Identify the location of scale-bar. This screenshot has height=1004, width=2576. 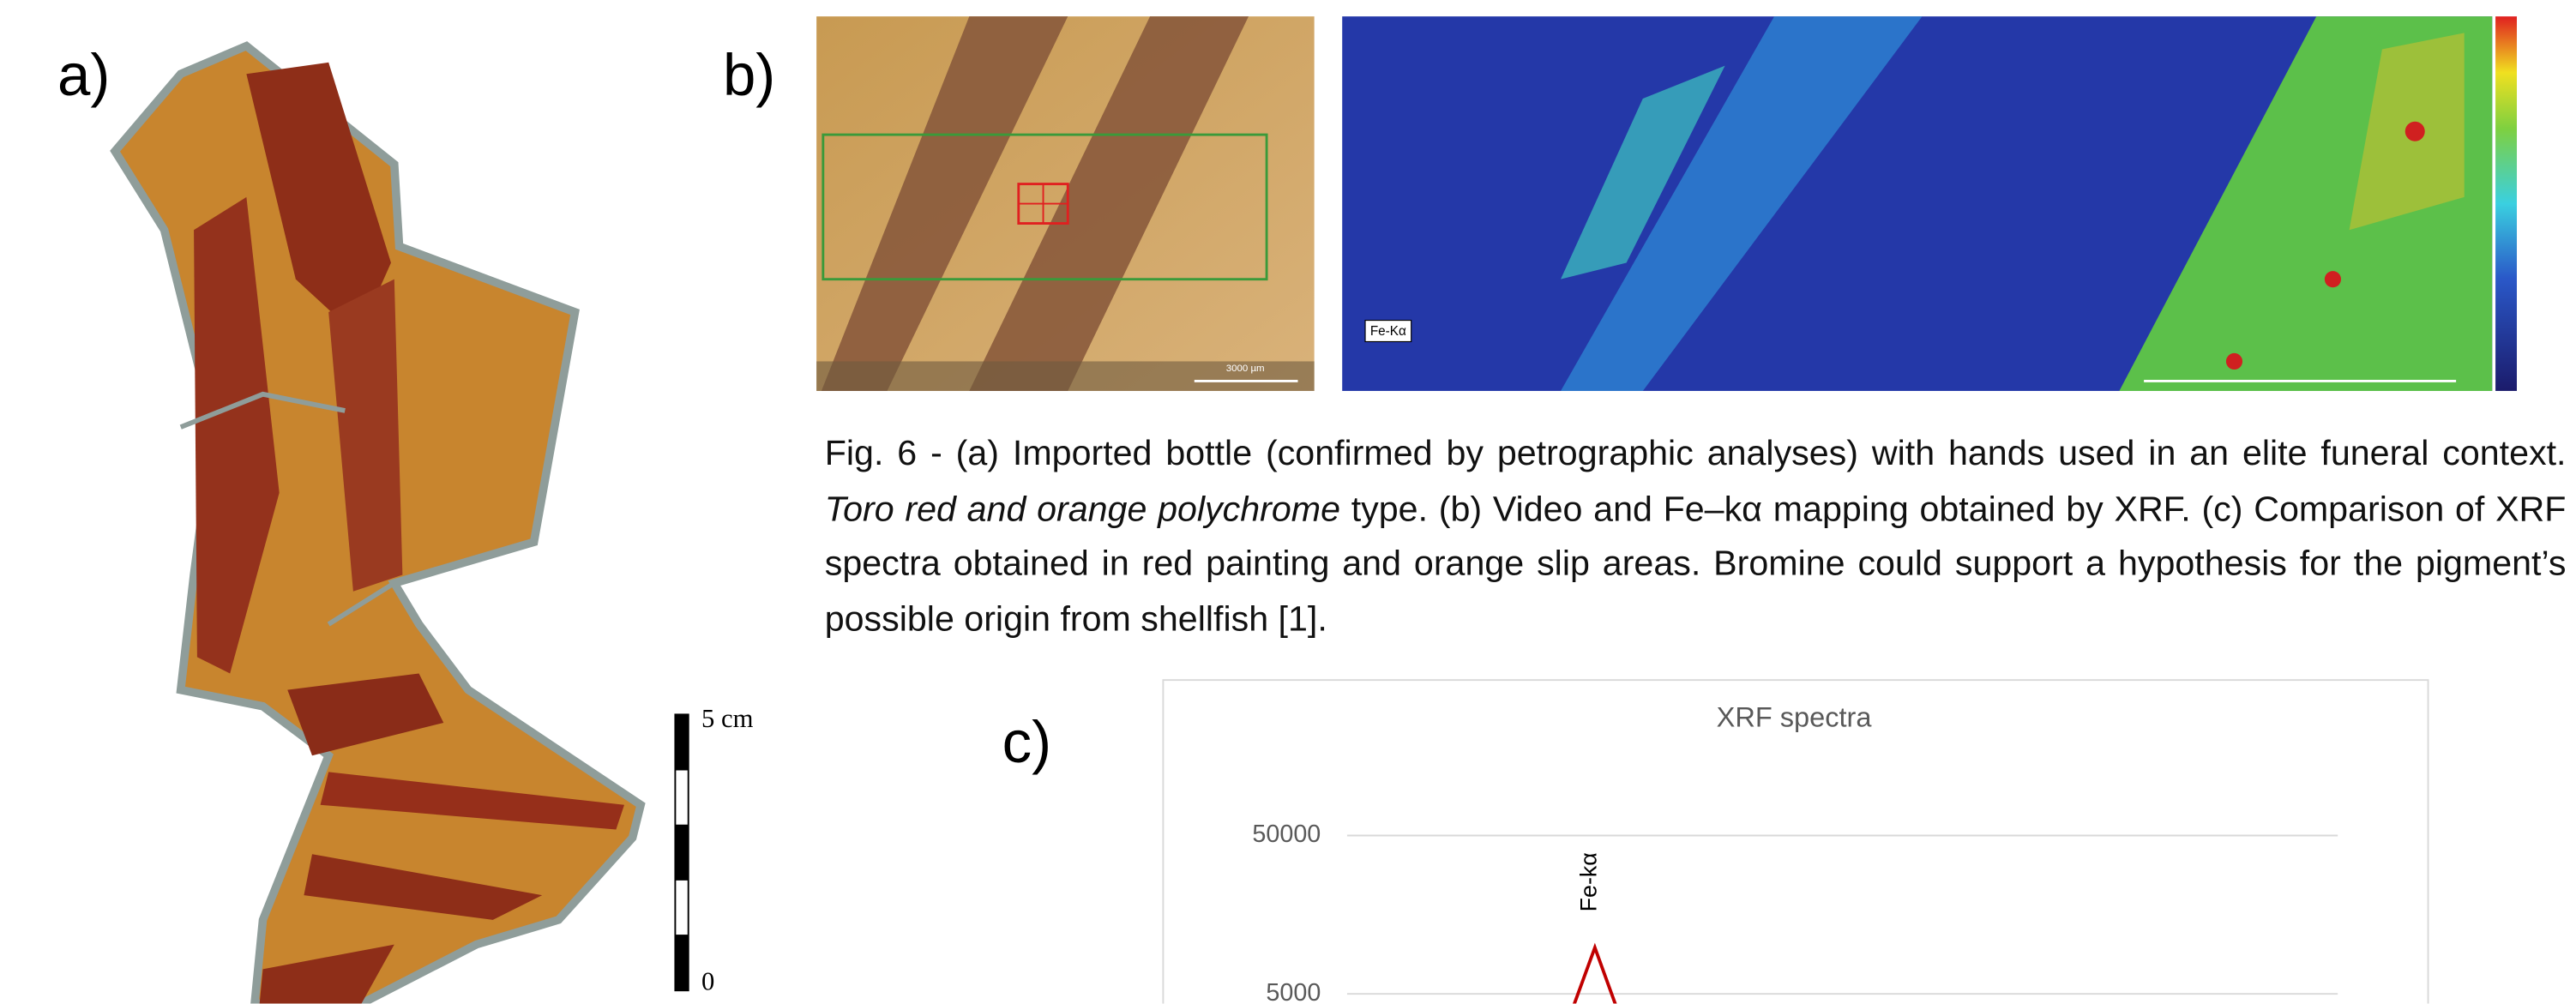
(681, 853).